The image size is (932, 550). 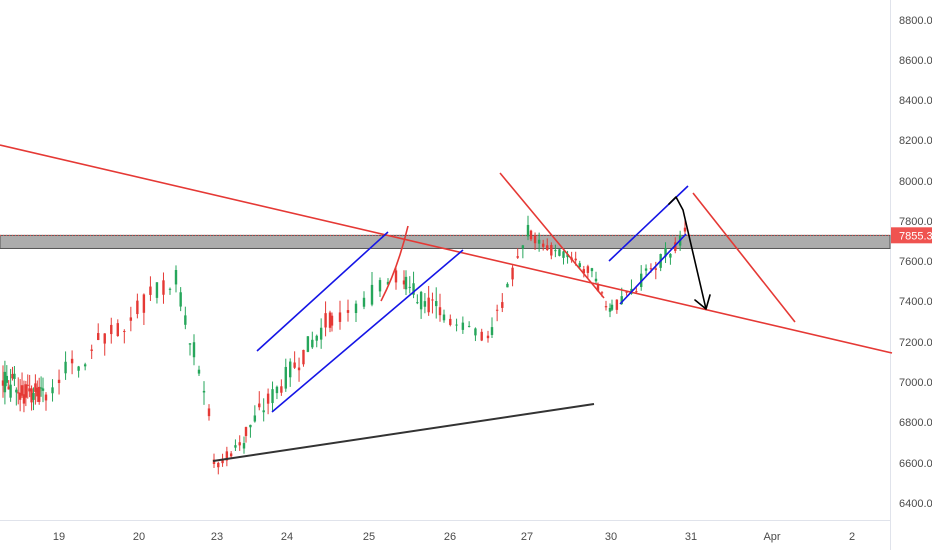 What do you see at coordinates (403, 432) in the screenshot?
I see `support-trend-line` at bounding box center [403, 432].